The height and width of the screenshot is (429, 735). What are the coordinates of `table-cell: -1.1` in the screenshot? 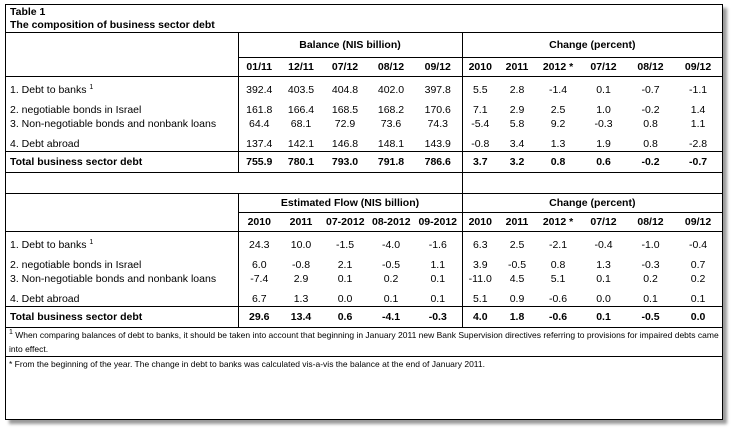 It's located at (698, 90).